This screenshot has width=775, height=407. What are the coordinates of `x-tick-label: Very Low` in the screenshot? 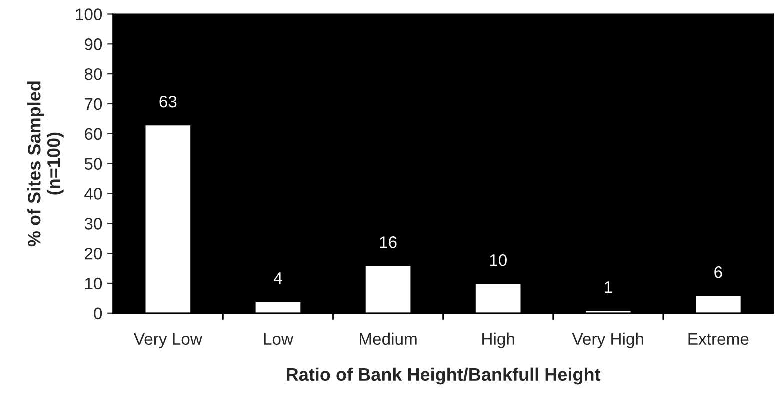 It's located at (168, 340).